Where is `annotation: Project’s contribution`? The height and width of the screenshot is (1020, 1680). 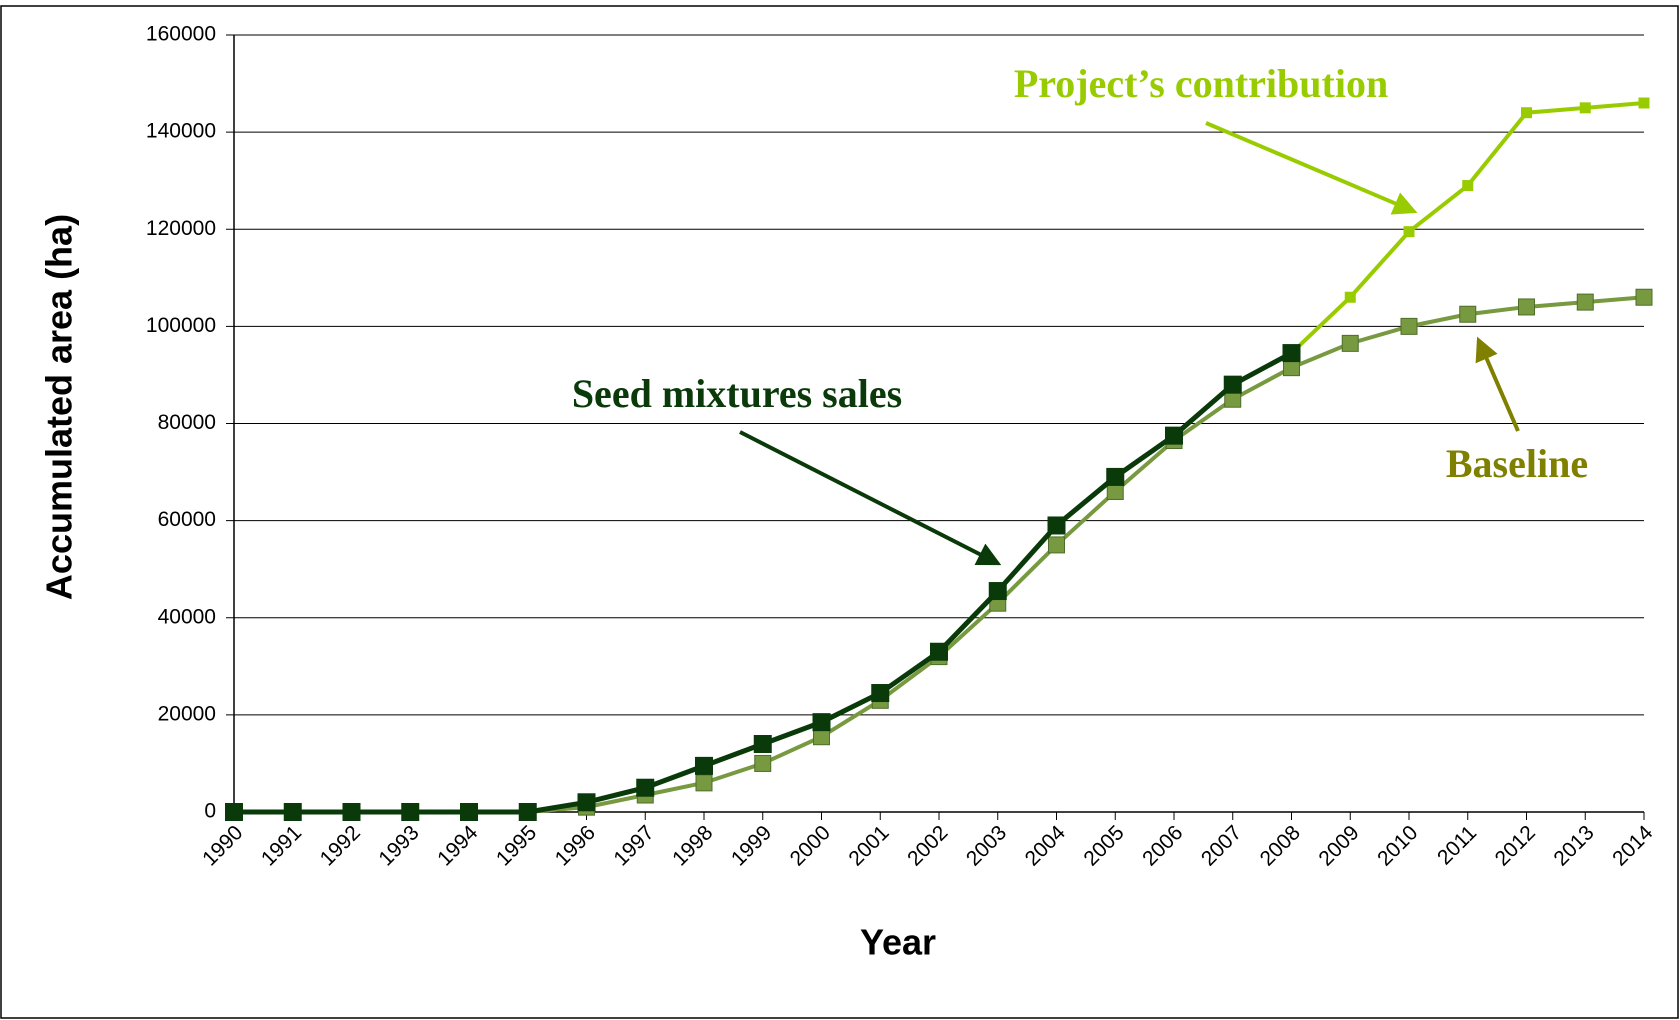 annotation: Project’s contribution is located at coordinates (1201, 83).